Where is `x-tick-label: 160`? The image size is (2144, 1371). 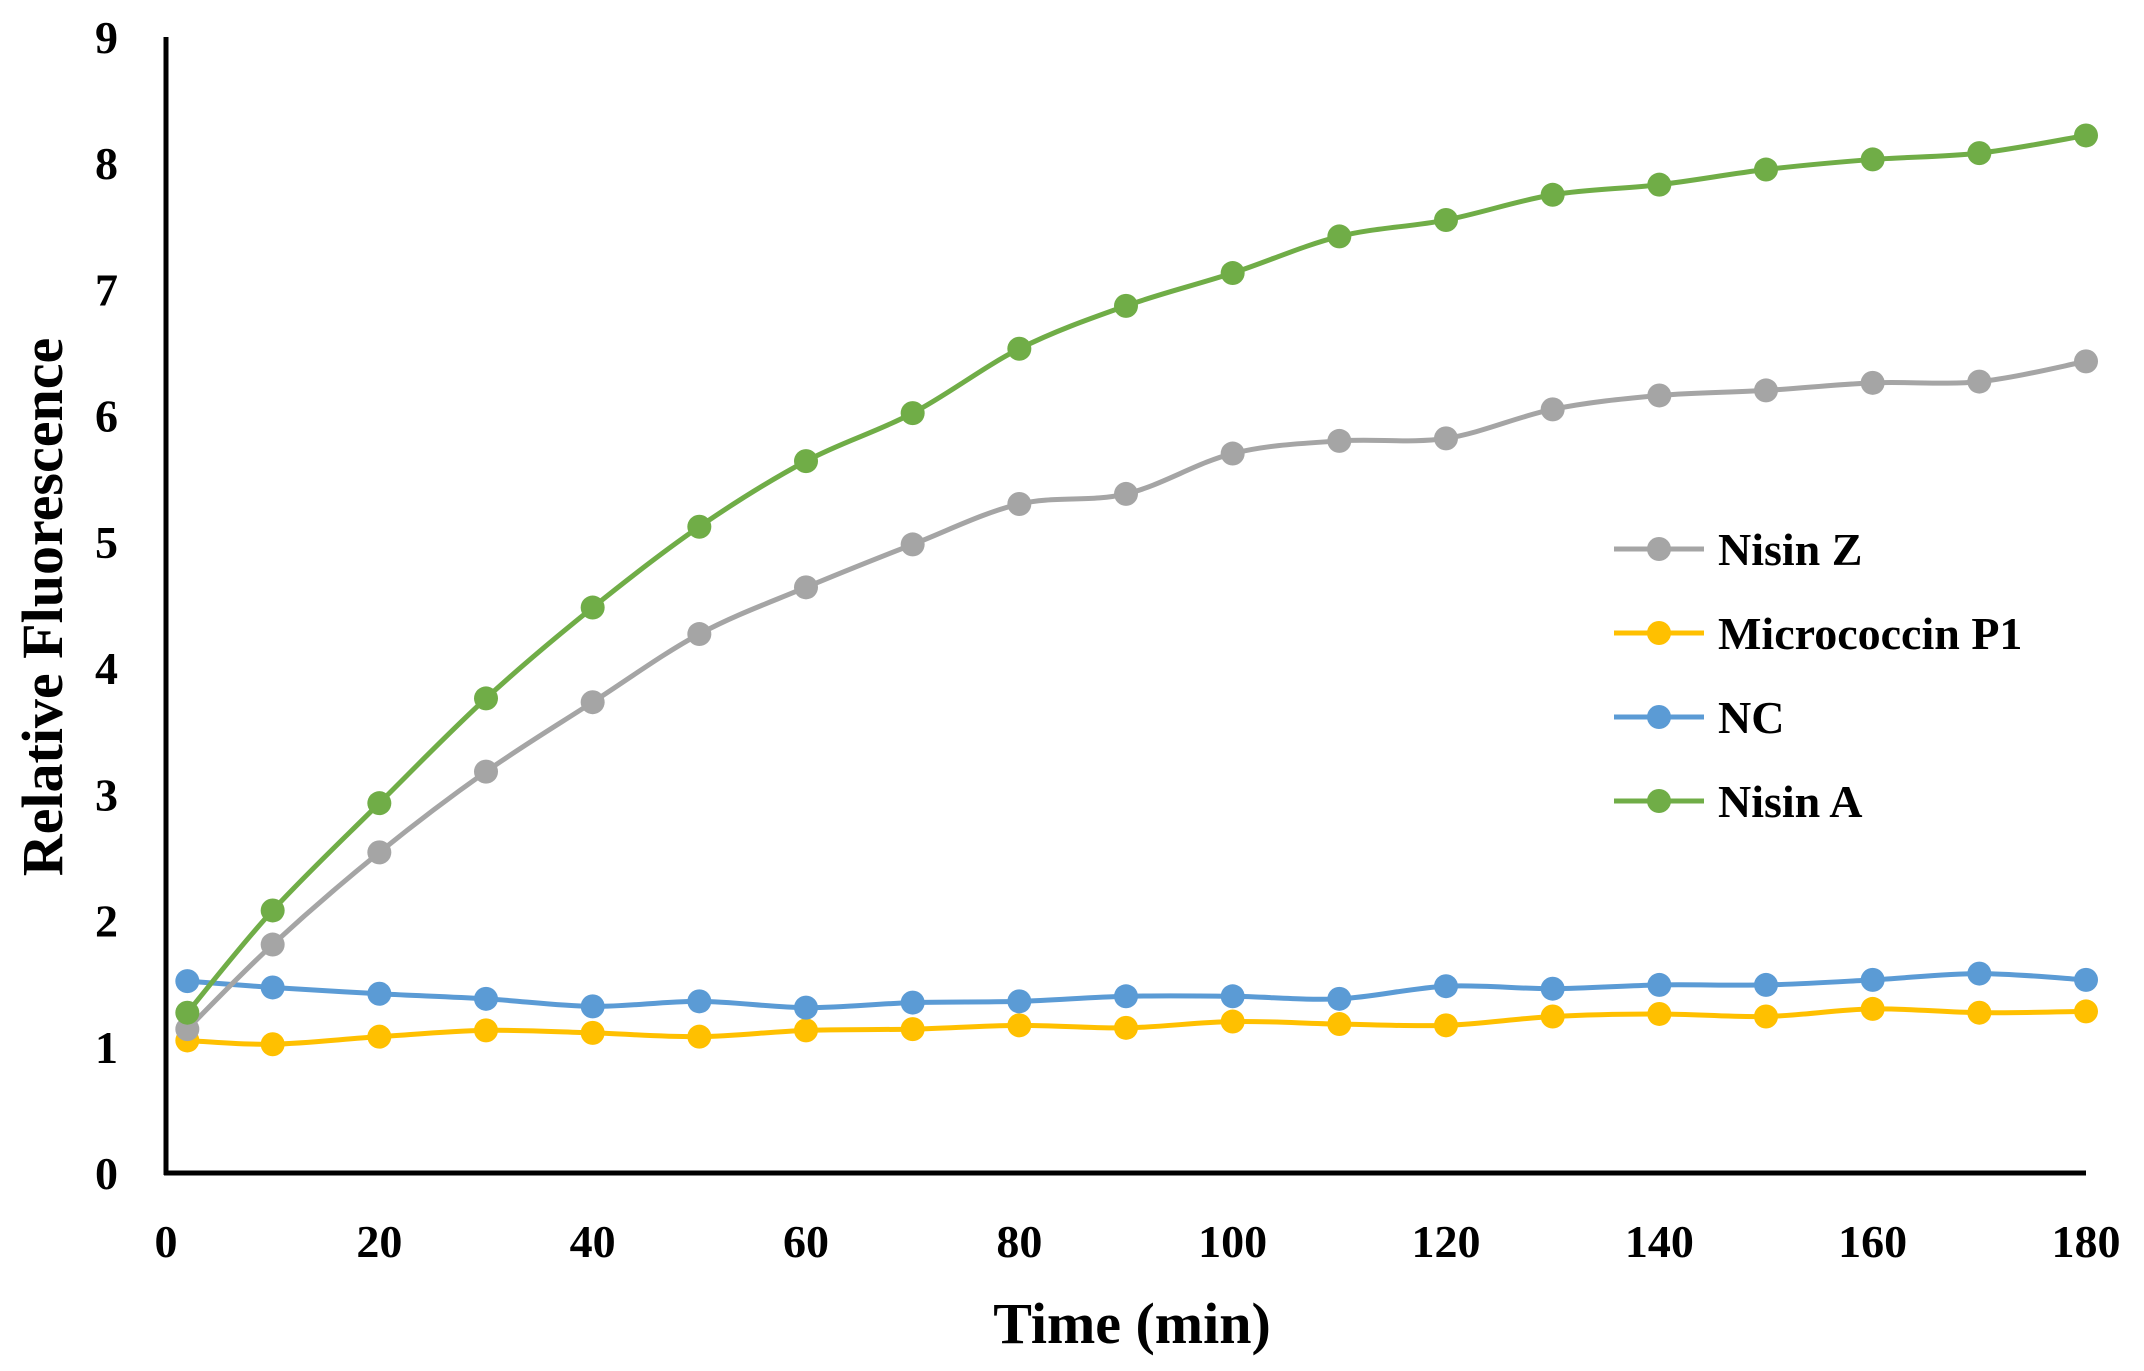
x-tick-label: 160 is located at coordinates (1872, 1241).